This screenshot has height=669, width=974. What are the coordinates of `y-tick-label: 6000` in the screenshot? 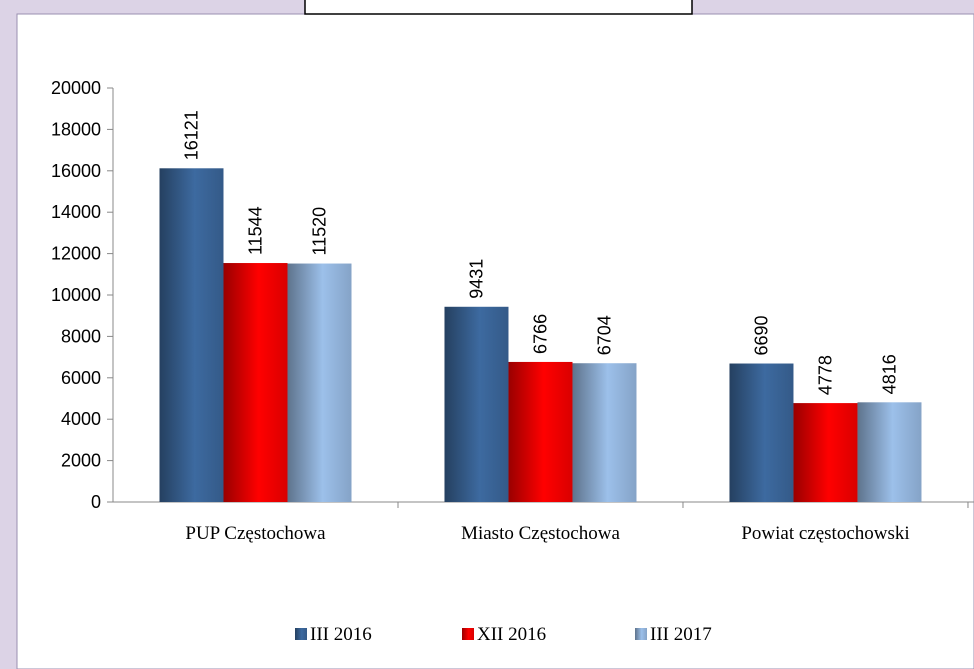 It's located at (81, 378).